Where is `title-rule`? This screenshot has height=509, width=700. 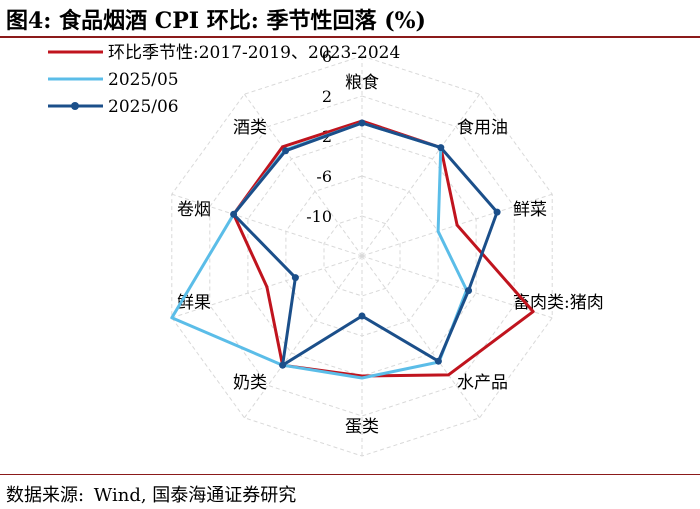
title-rule is located at coordinates (350, 37).